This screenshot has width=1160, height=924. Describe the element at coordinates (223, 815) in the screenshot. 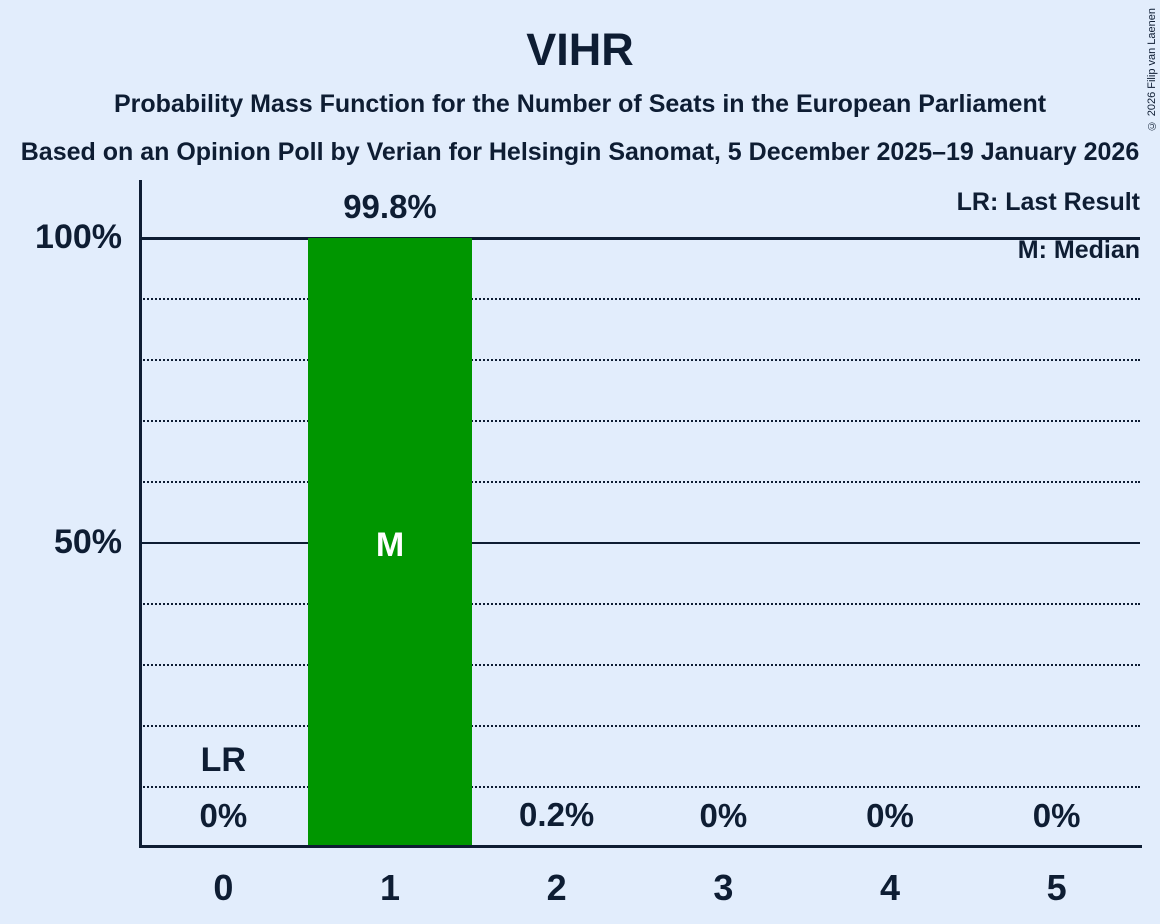

I see `value-label-seats-0: 0%` at that location.